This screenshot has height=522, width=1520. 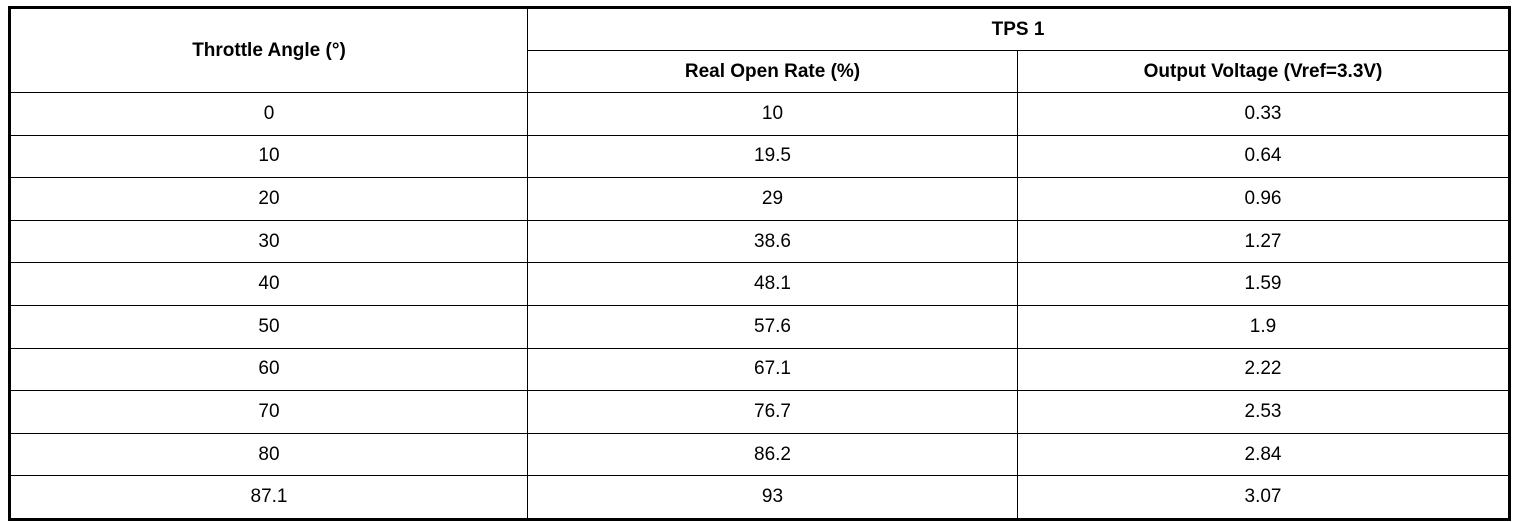 I want to click on header-cell: Throttle Angle (°), so click(x=268, y=50).